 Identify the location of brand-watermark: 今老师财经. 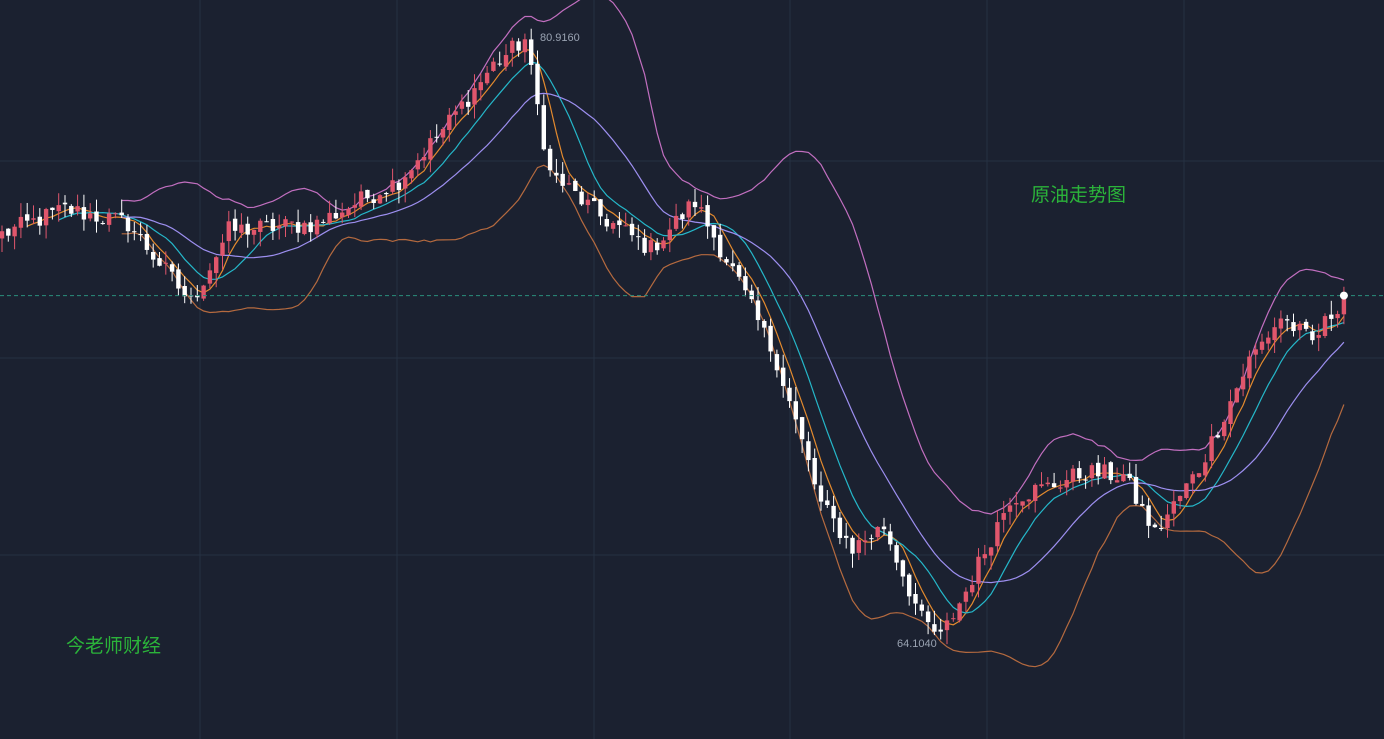
(114, 646).